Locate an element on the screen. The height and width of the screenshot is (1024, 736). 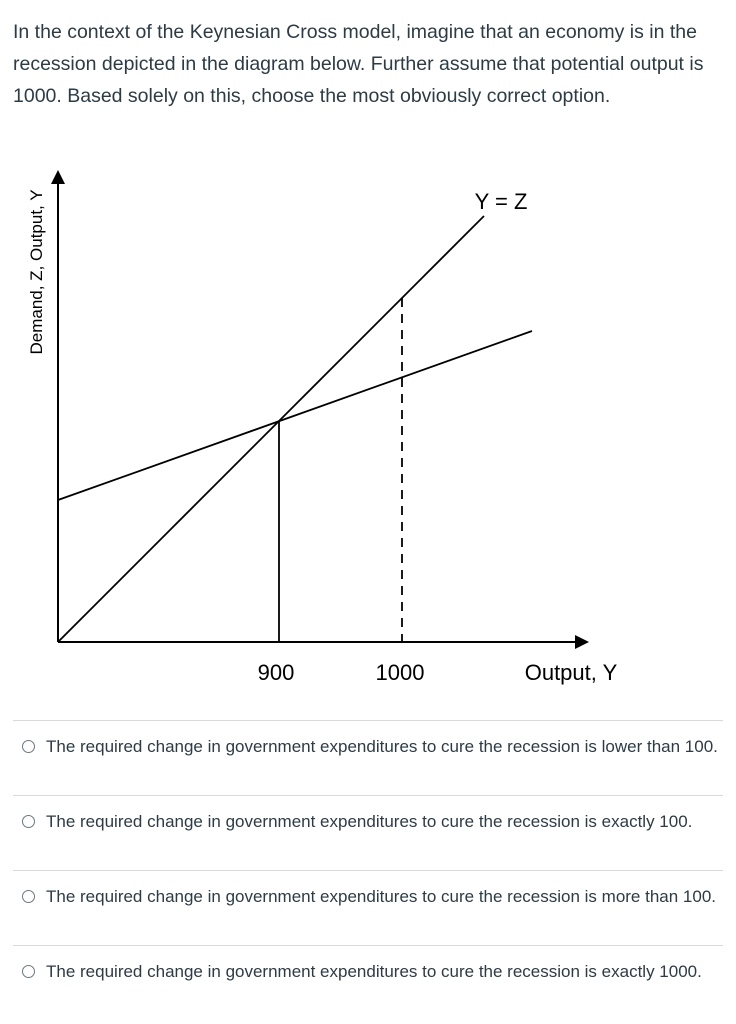
tick-label-900: 900 is located at coordinates (276, 672).